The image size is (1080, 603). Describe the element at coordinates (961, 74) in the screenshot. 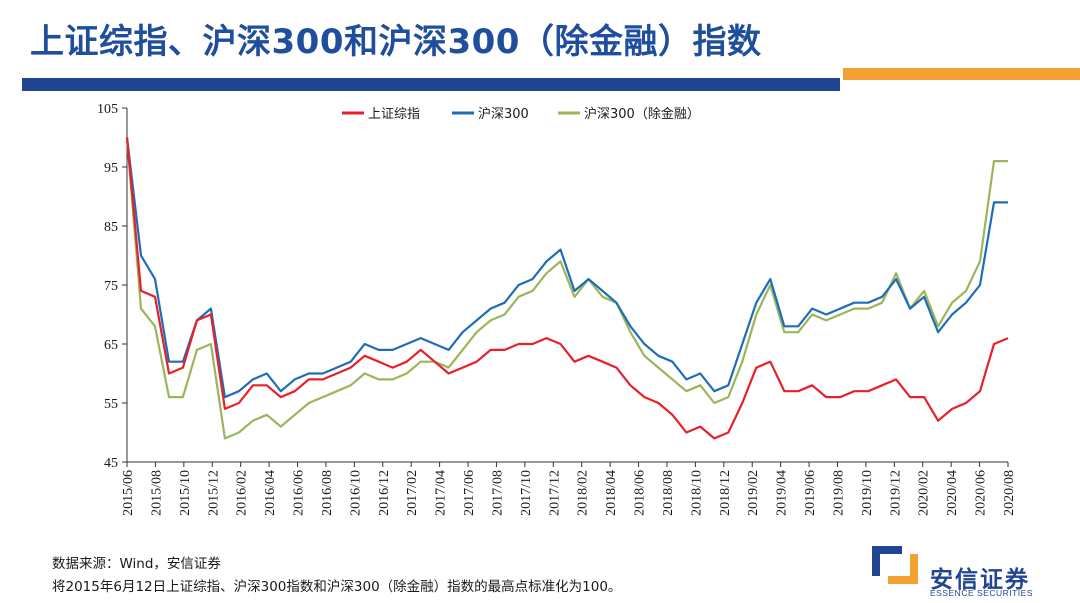

I see `title-underline-orange` at that location.